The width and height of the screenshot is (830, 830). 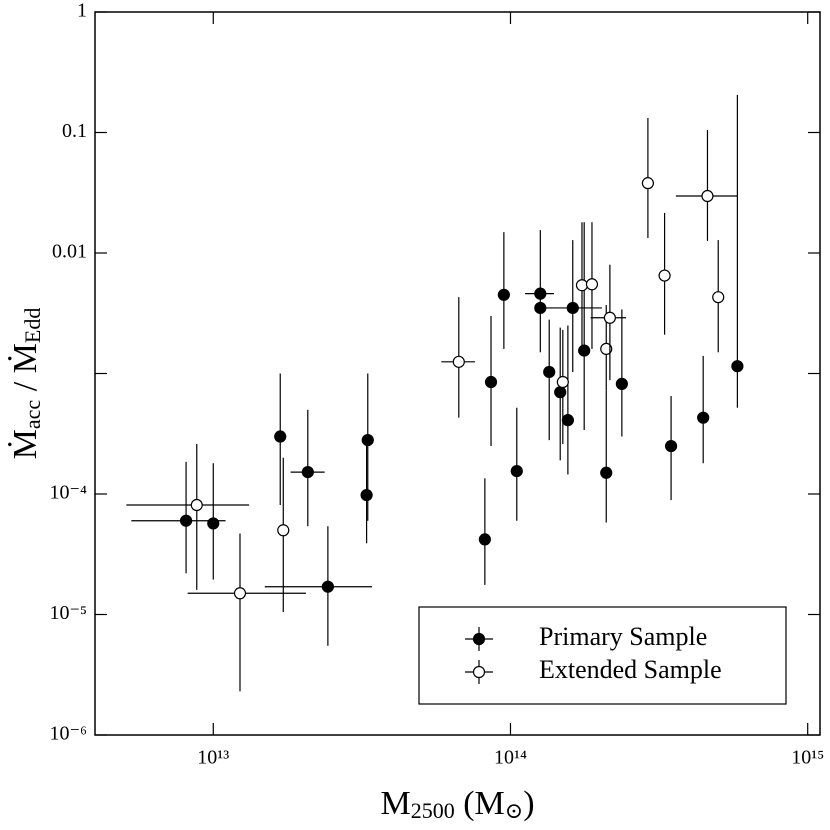 I want to click on legend-label: Primary Sample, so click(x=623, y=636).